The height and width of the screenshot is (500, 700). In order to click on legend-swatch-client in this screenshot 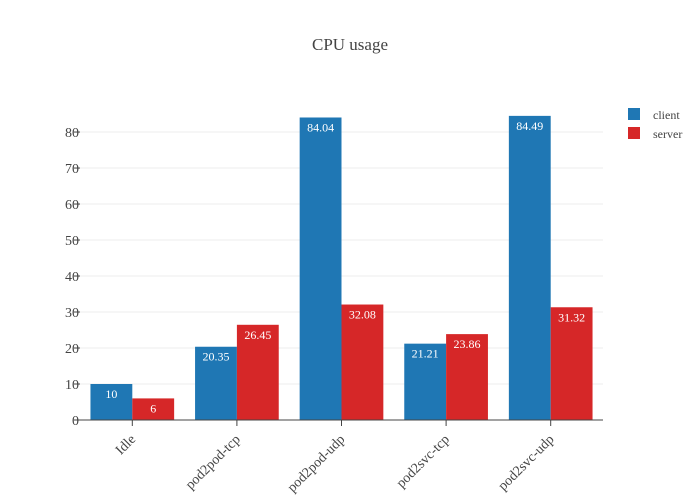, I will do `click(634, 114)`.